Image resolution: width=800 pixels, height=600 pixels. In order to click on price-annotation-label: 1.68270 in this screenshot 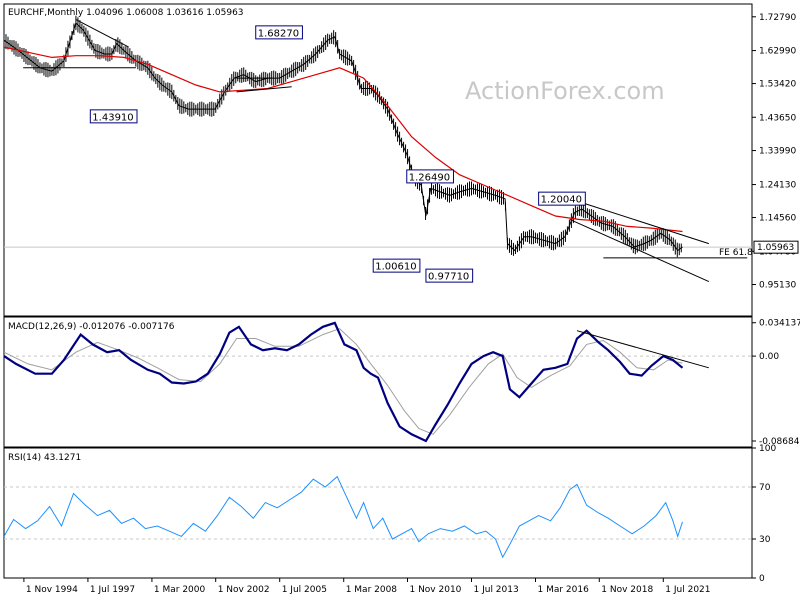, I will do `click(278, 33)`.